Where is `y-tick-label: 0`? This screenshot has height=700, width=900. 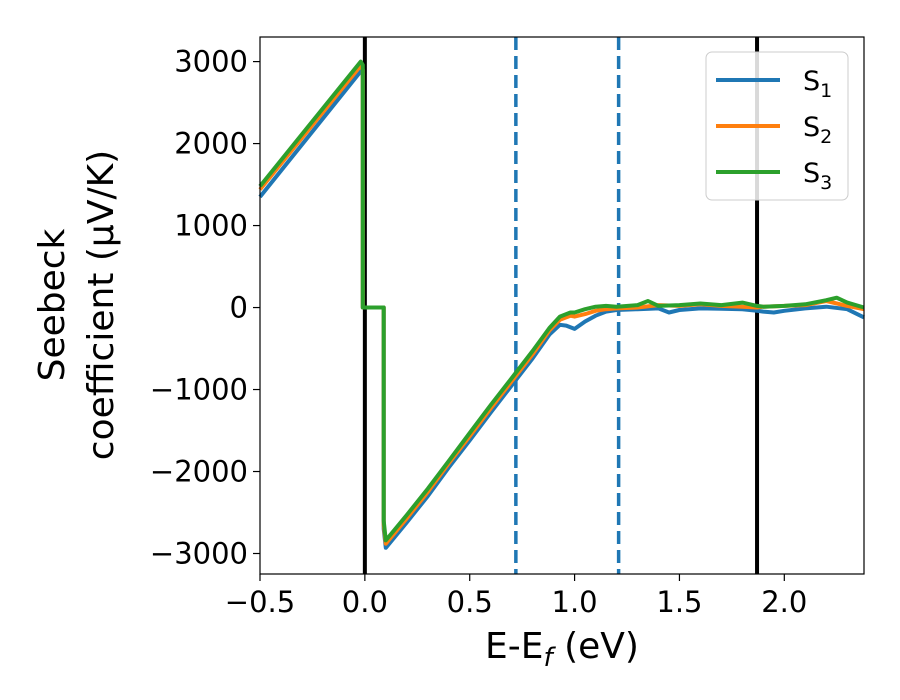
y-tick-label: 0 is located at coordinates (239, 308).